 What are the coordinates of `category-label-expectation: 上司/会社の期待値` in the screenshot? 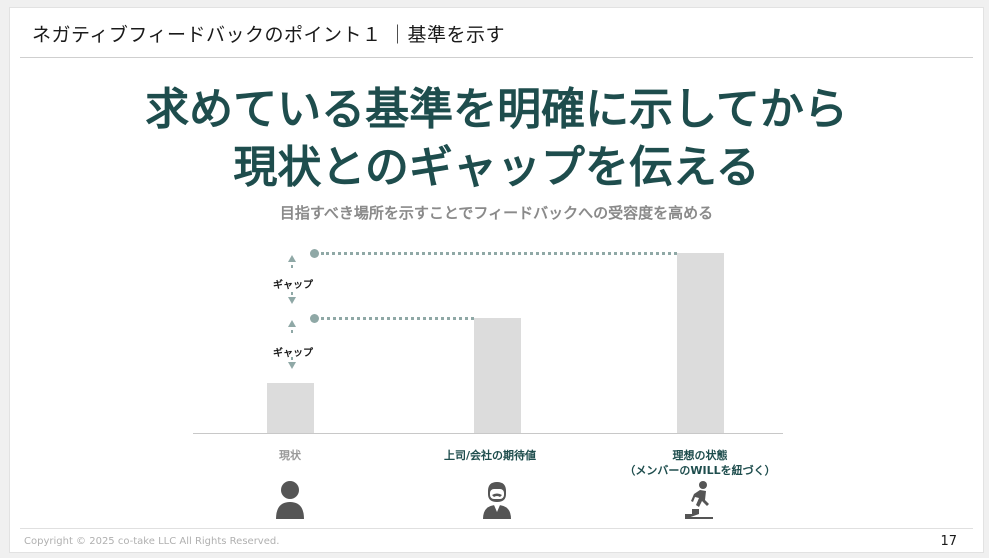 It's located at (490, 455).